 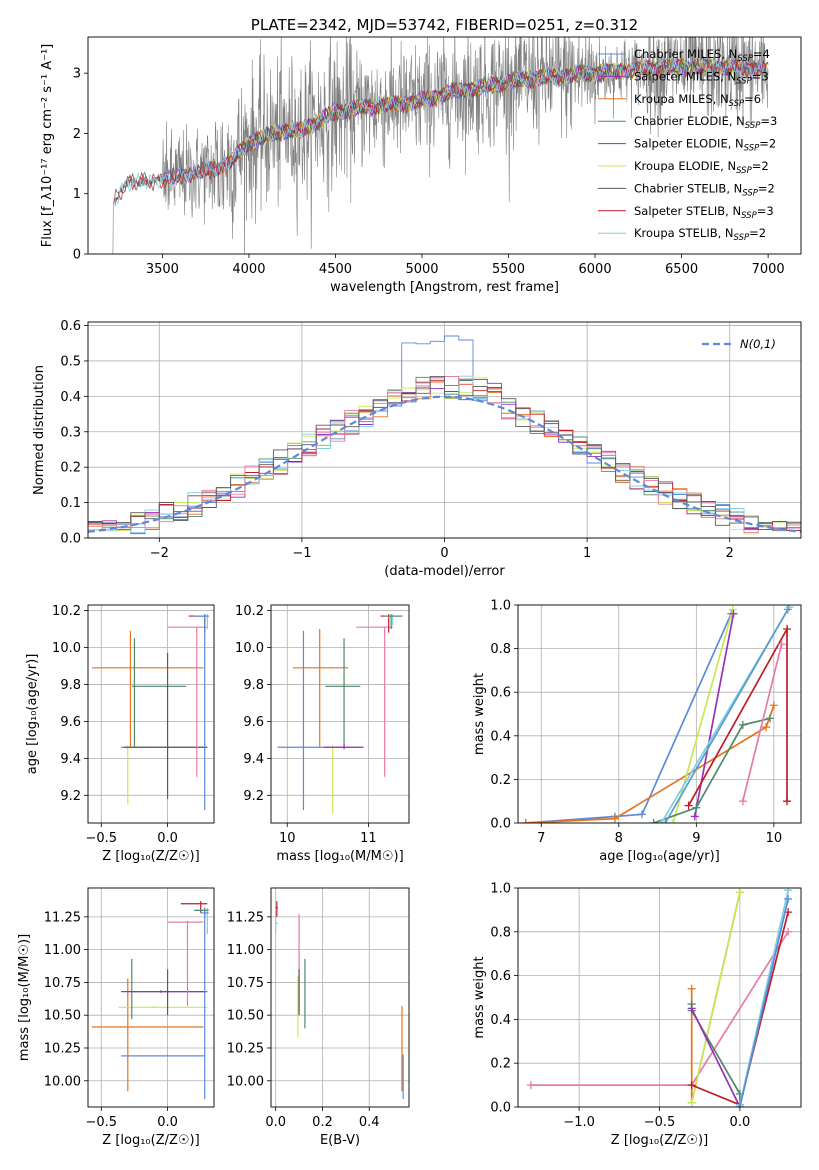 I want to click on x-tick-label: −1, so click(x=301, y=553).